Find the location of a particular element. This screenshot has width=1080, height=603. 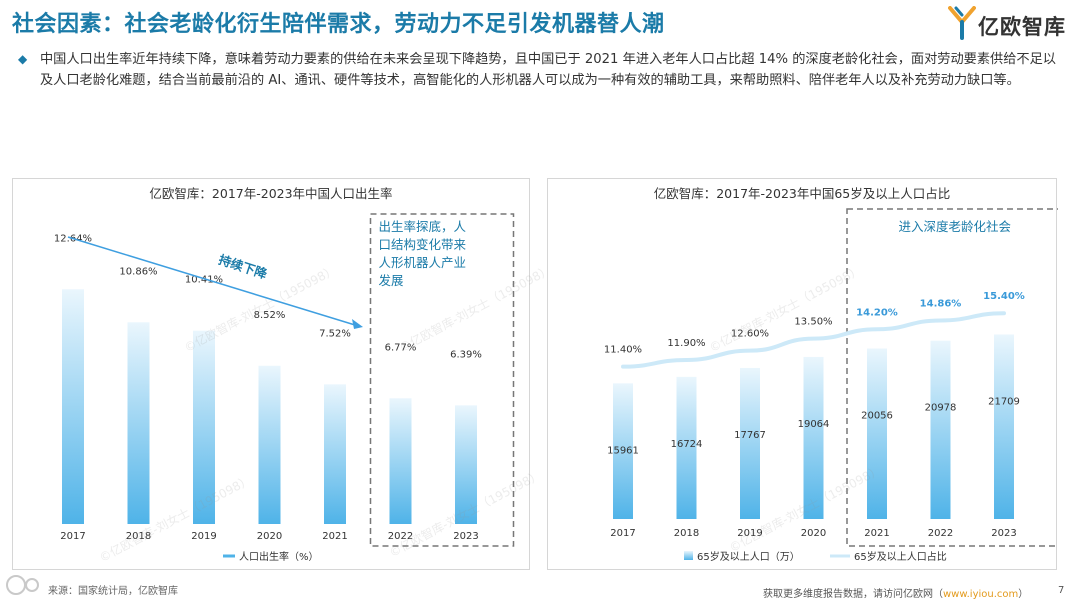

footer-note-text: 获取更多维度报告数据，请访问亿欧网（ is located at coordinates (853, 594).